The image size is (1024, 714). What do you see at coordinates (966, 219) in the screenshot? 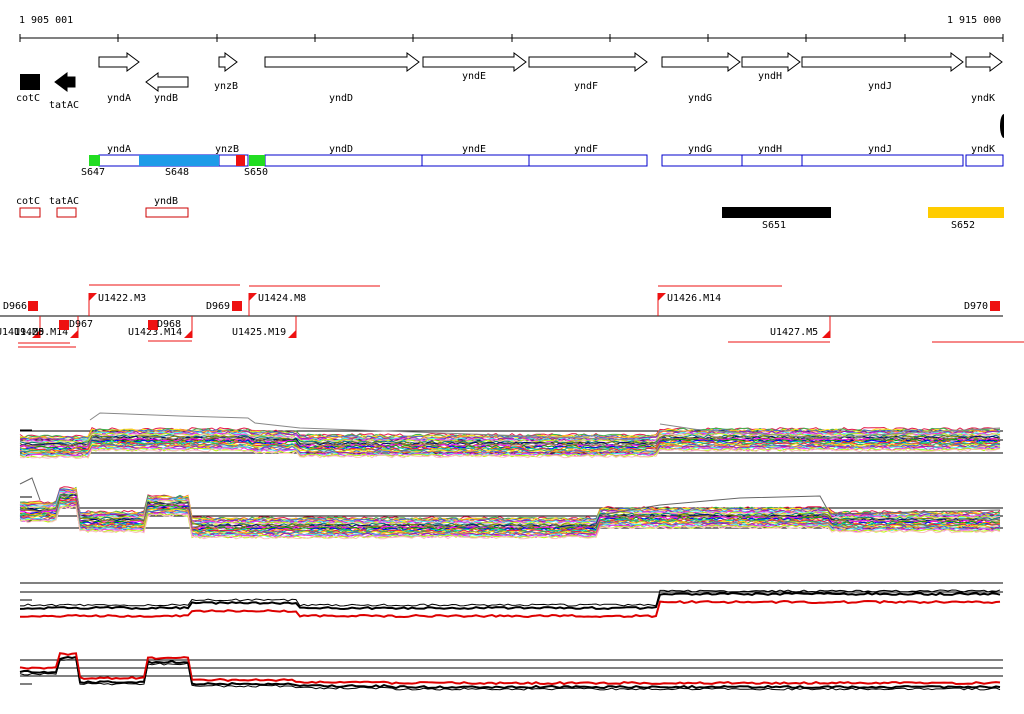
I see `segment-s652: S652` at bounding box center [966, 219].